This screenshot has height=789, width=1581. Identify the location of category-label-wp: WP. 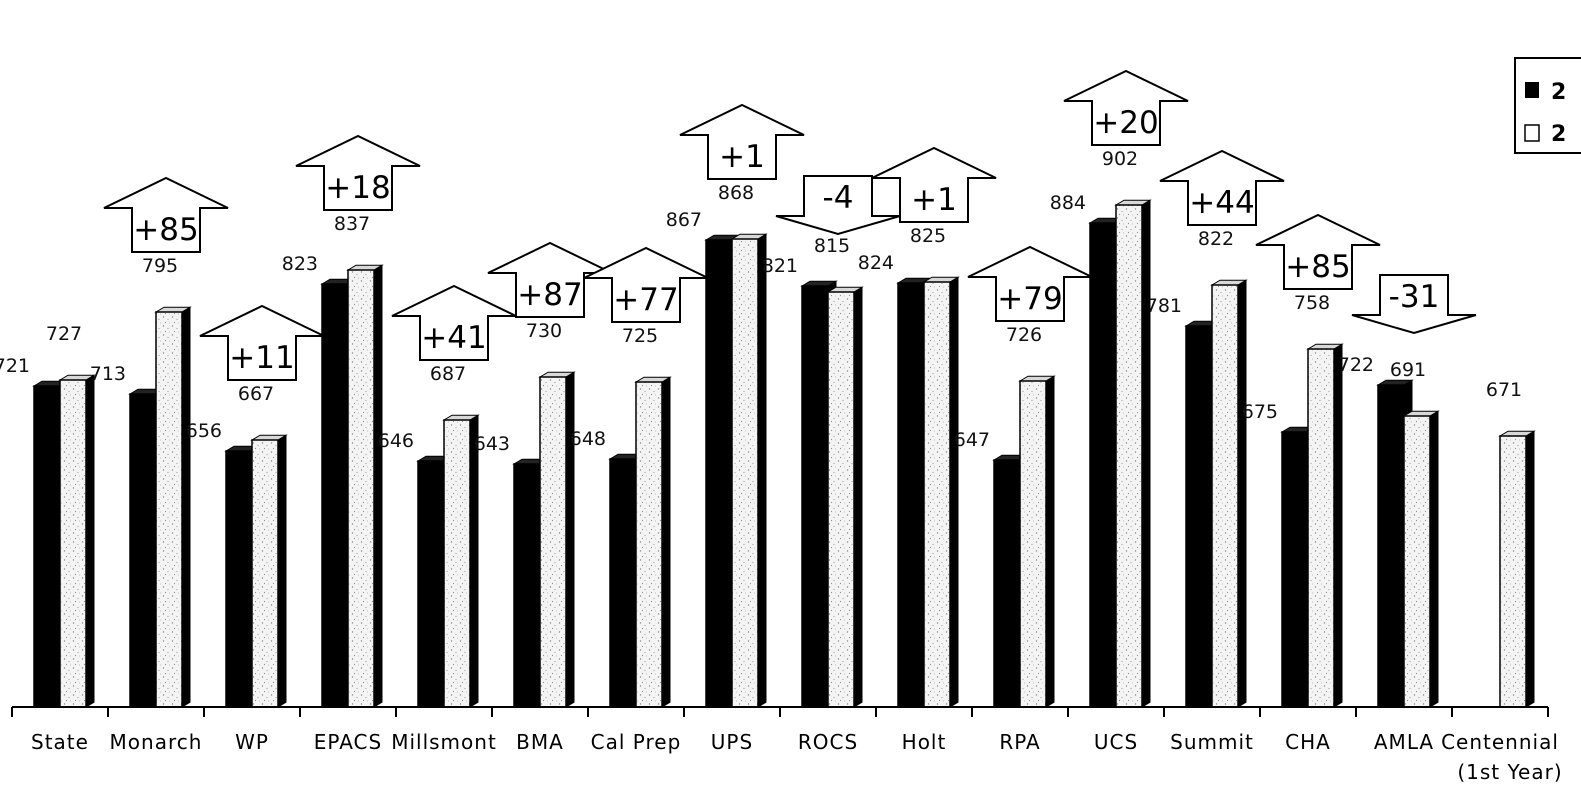
(252, 742).